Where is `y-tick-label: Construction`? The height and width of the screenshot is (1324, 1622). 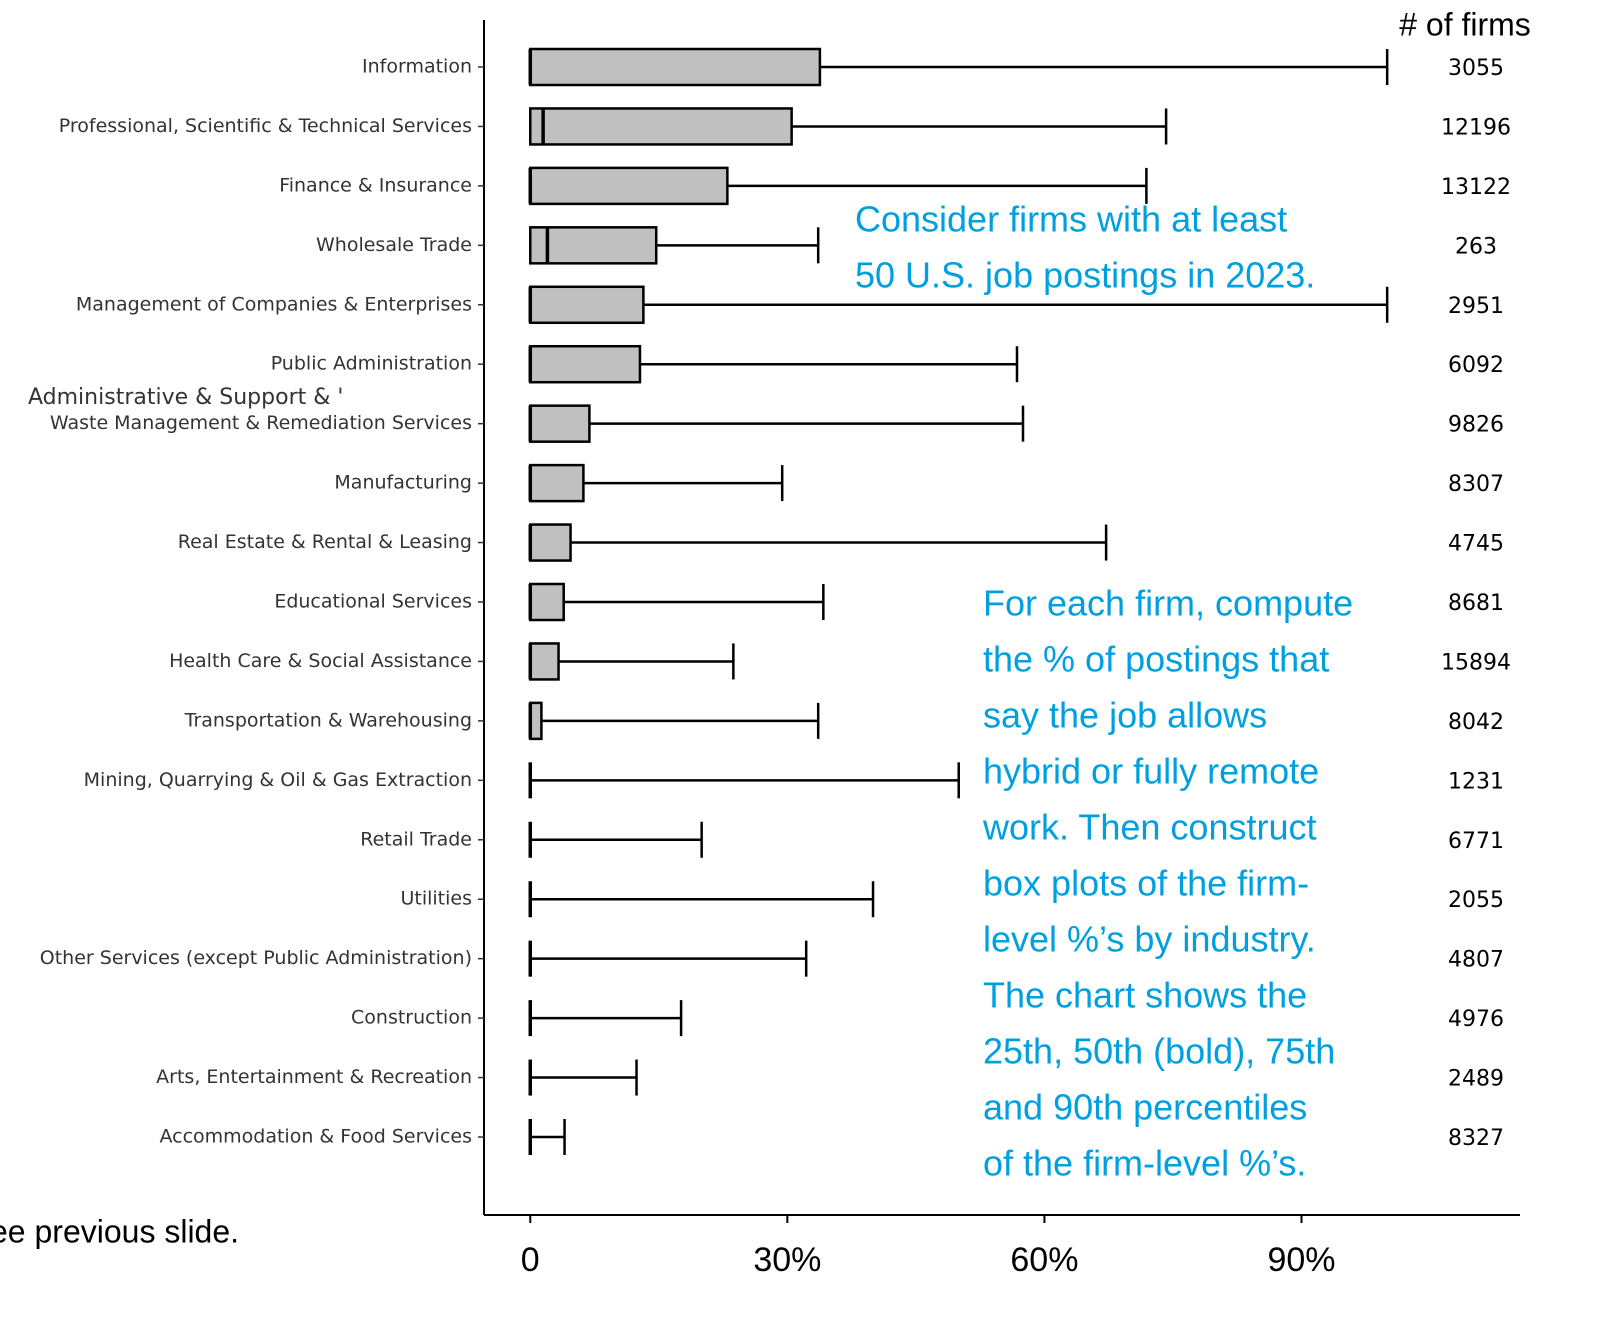 y-tick-label: Construction is located at coordinates (411, 1018).